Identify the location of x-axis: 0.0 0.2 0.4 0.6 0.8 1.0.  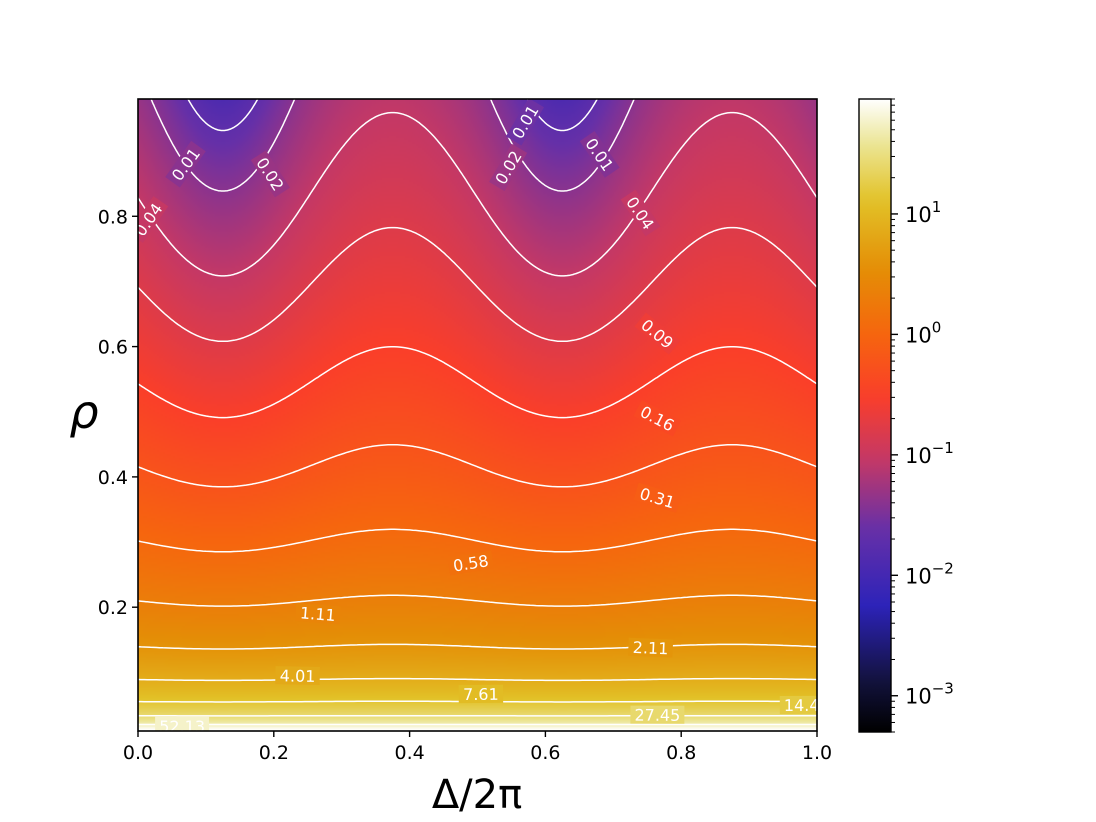
(477, 747).